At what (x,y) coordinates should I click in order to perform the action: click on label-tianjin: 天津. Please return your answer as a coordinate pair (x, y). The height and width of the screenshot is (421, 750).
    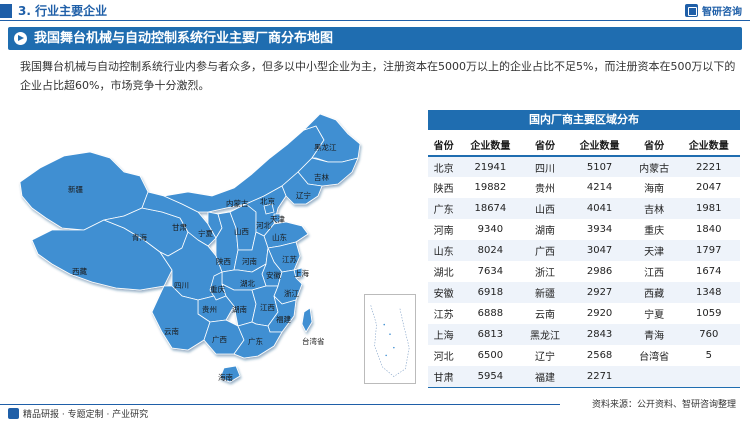
    Looking at the image, I should click on (277, 219).